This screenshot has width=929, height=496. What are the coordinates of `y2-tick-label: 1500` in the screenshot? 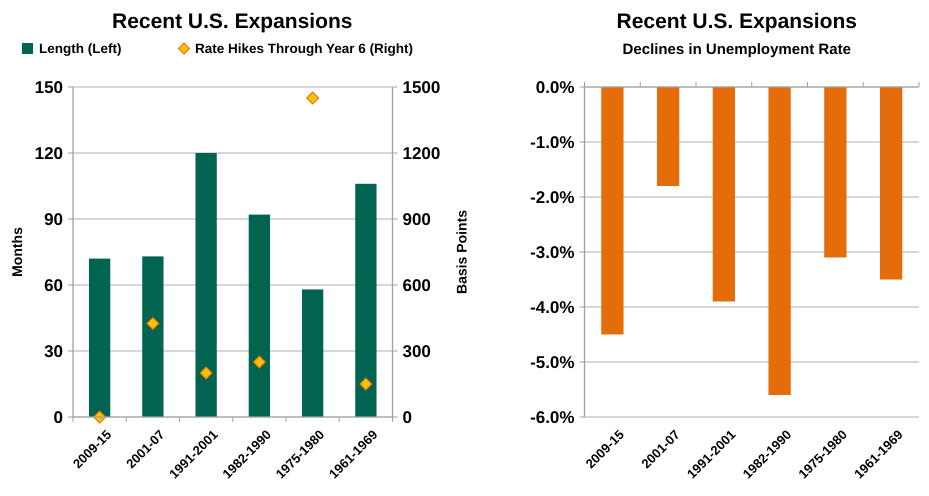 It's located at (421, 87).